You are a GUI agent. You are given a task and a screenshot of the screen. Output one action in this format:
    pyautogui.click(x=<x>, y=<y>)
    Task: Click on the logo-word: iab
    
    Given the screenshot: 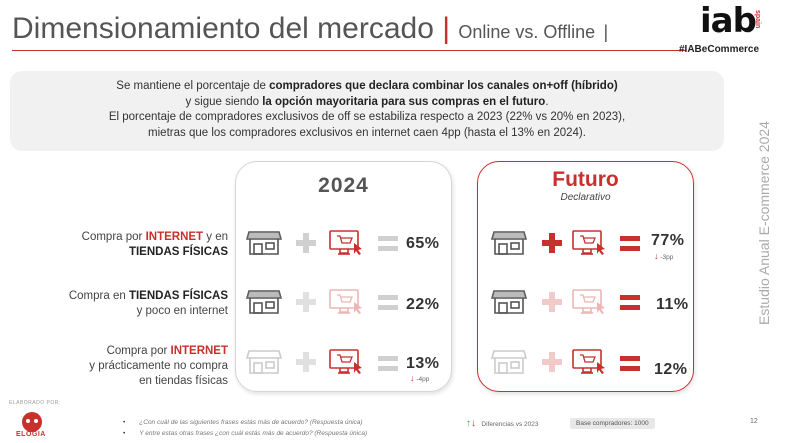 What is the action you would take?
    pyautogui.click(x=728, y=21)
    